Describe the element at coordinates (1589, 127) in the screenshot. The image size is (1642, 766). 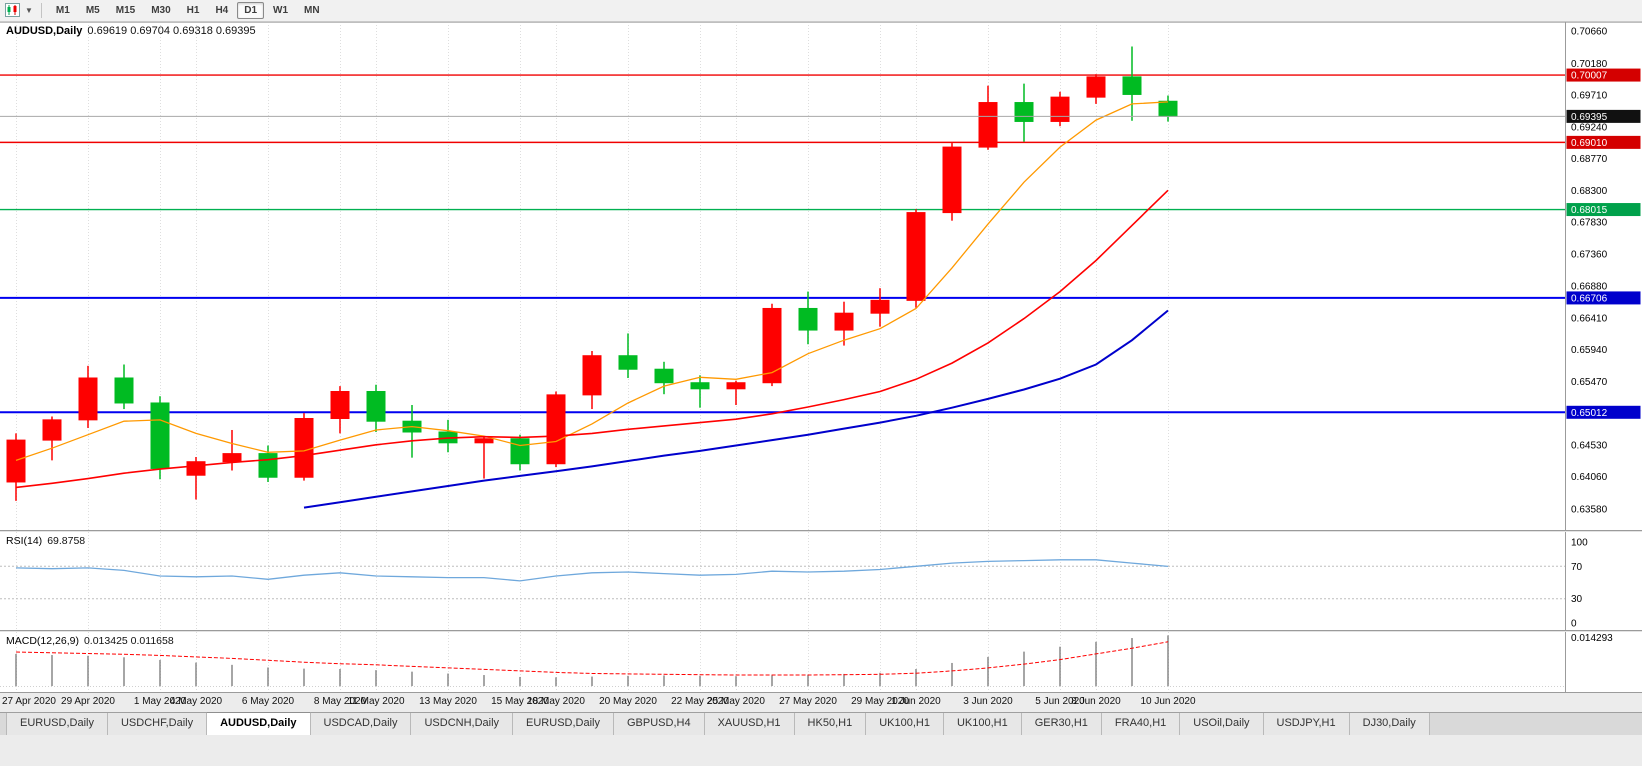
I see `svg-text: 0.69240` at that location.